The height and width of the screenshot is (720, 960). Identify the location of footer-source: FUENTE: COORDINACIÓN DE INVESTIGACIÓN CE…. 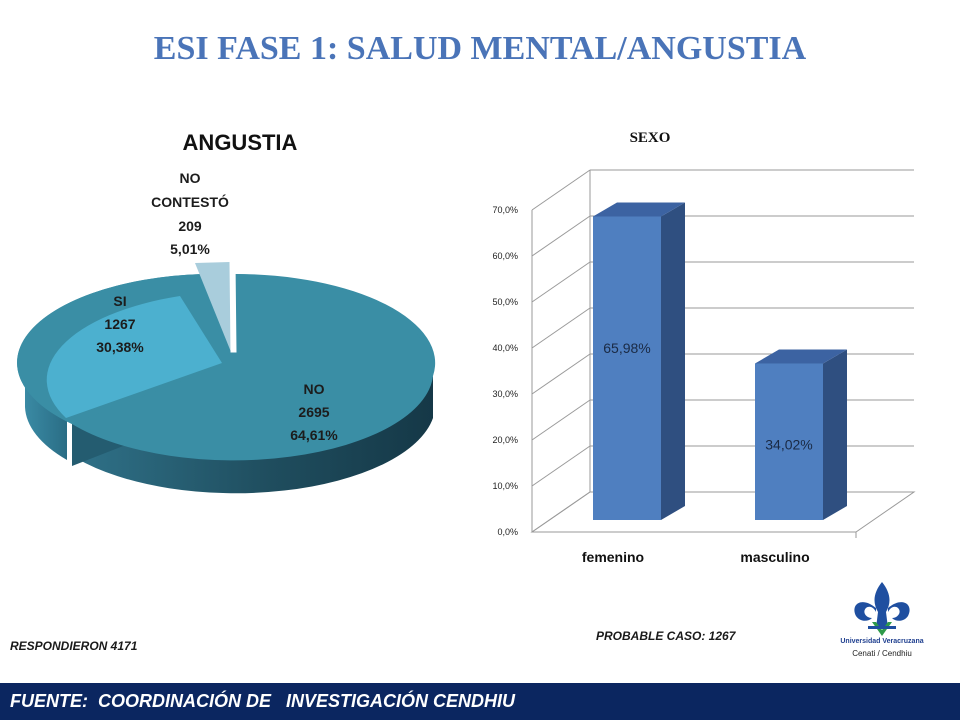
(263, 701).